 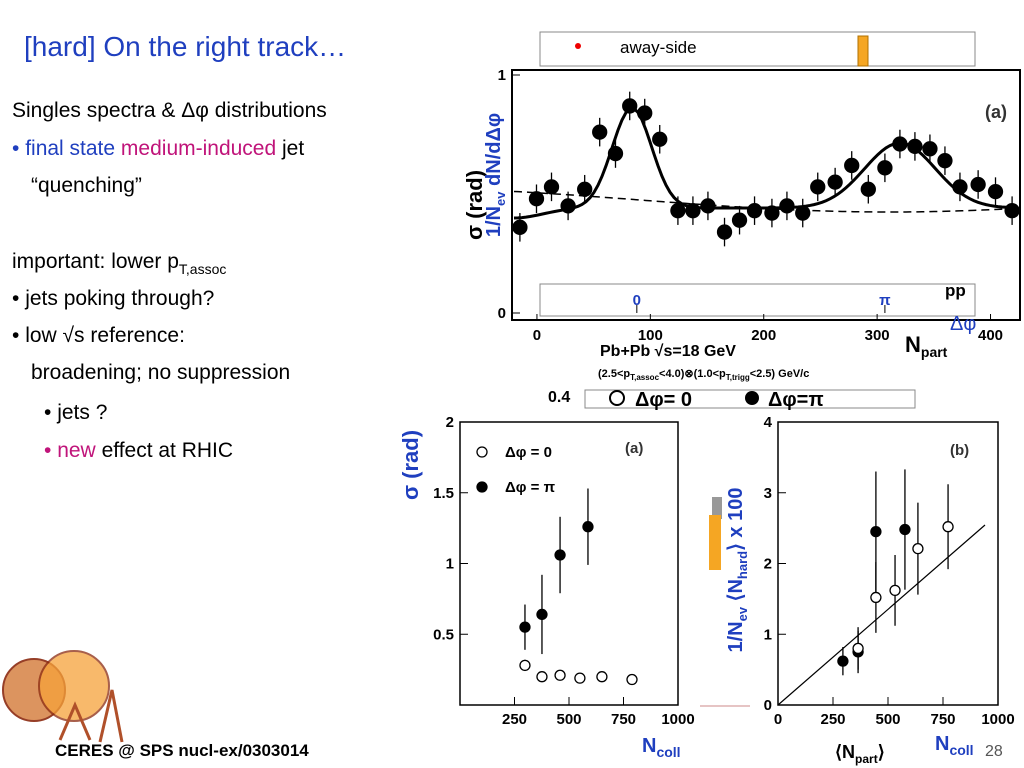 What do you see at coordinates (119, 298) in the screenshot?
I see `text: jets poking through?` at bounding box center [119, 298].